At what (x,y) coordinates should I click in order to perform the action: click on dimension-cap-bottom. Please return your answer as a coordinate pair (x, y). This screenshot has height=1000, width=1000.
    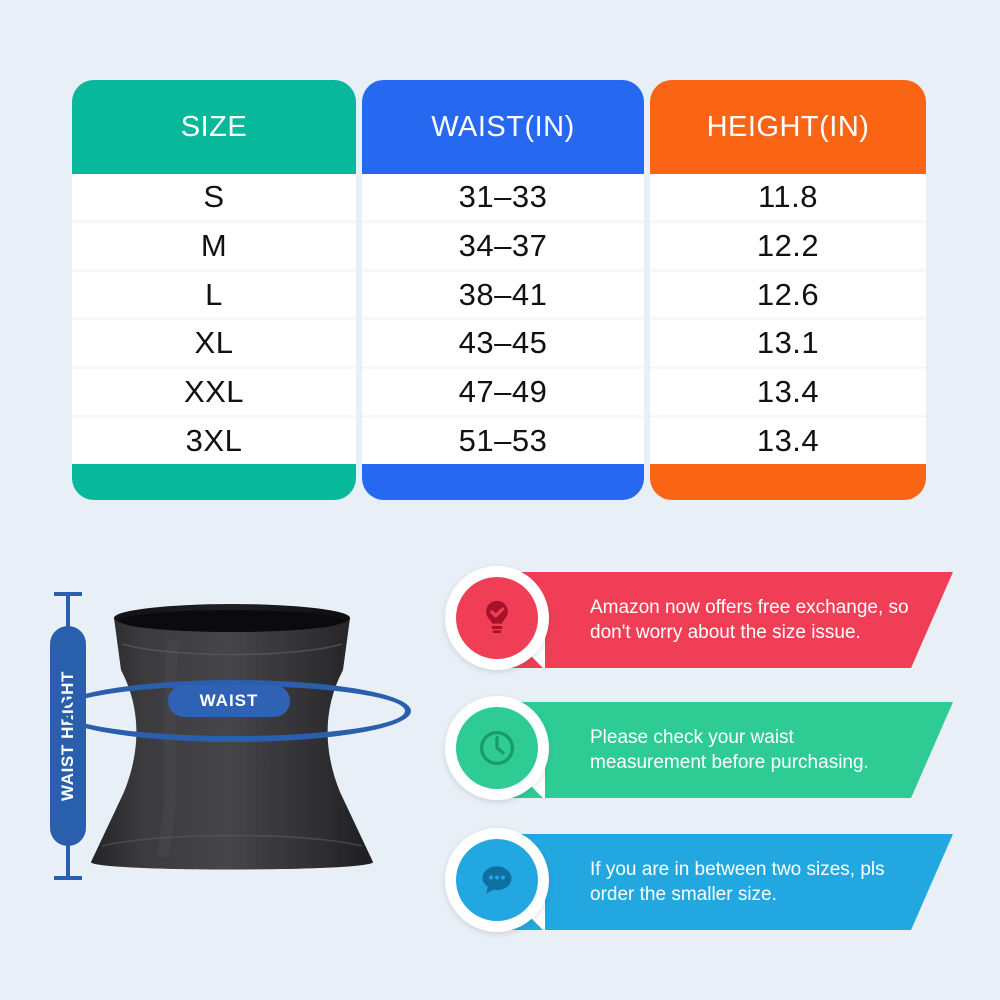
    Looking at the image, I should click on (68, 878).